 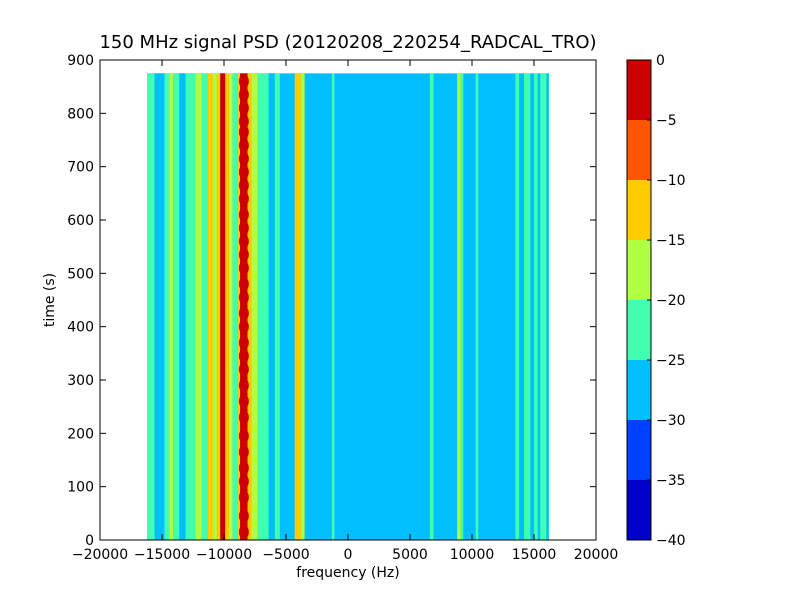 I want to click on x-tick-label: −15000, so click(x=162, y=555).